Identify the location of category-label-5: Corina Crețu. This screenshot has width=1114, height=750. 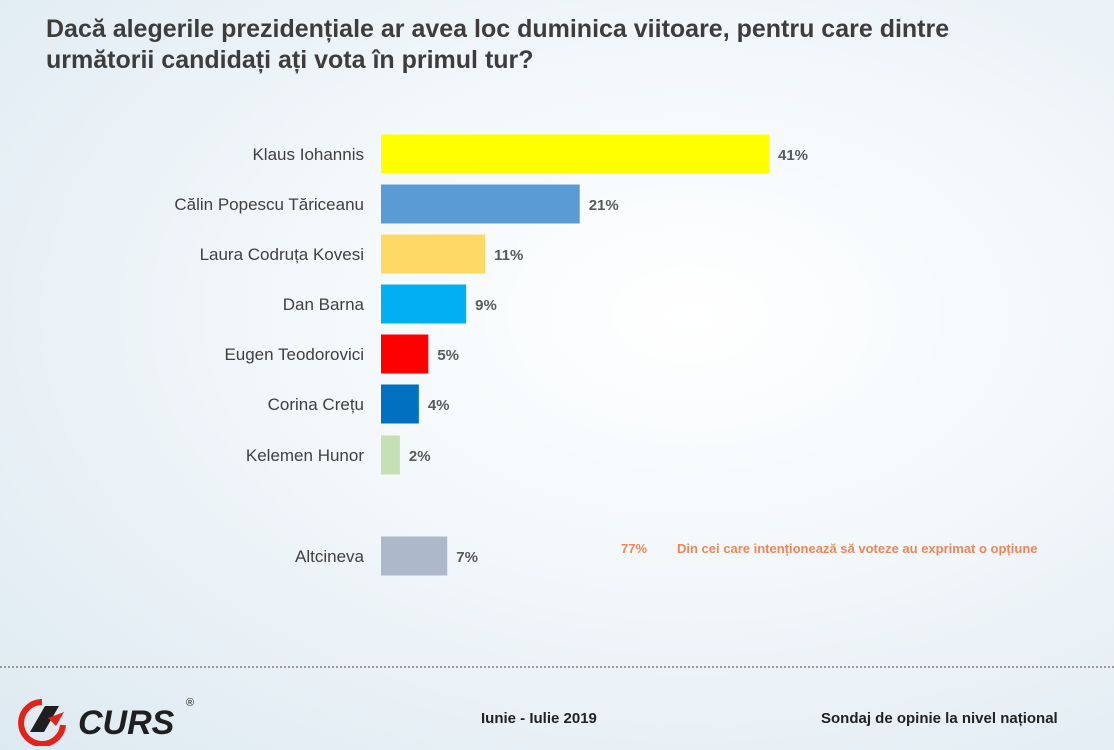
(316, 404).